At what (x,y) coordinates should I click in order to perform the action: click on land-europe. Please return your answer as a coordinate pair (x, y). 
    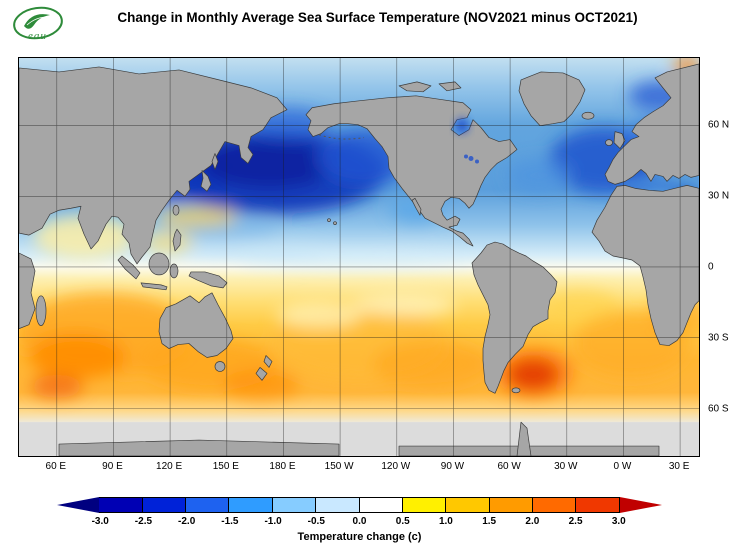
    Looking at the image, I should click on (651, 124).